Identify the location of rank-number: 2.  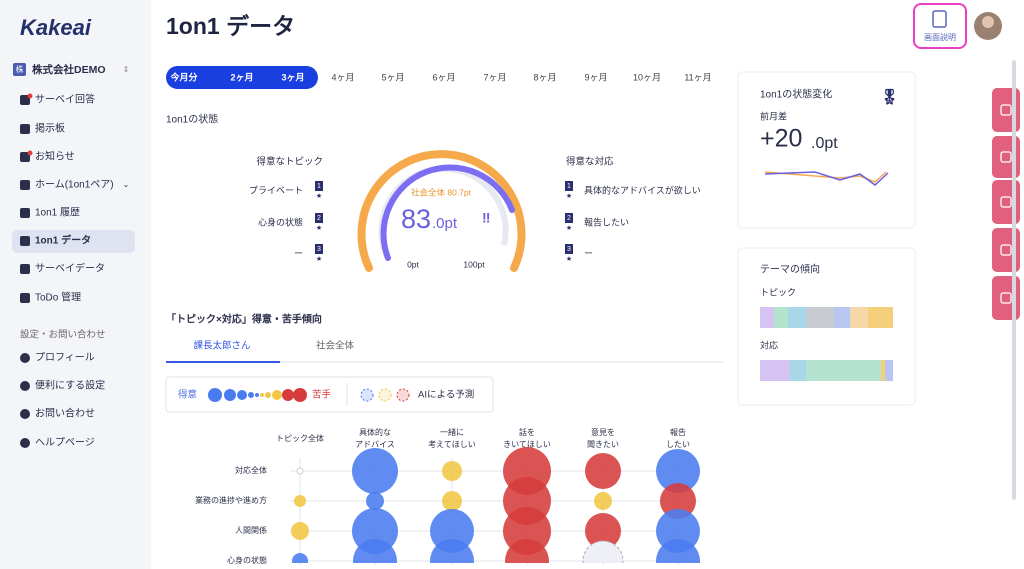
(319, 218).